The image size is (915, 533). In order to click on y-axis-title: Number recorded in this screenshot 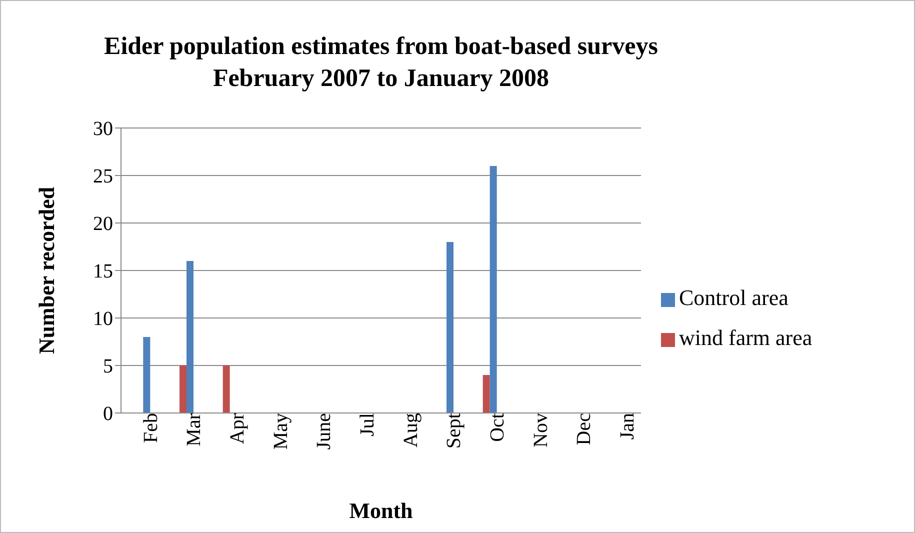, I will do `click(46, 270)`.